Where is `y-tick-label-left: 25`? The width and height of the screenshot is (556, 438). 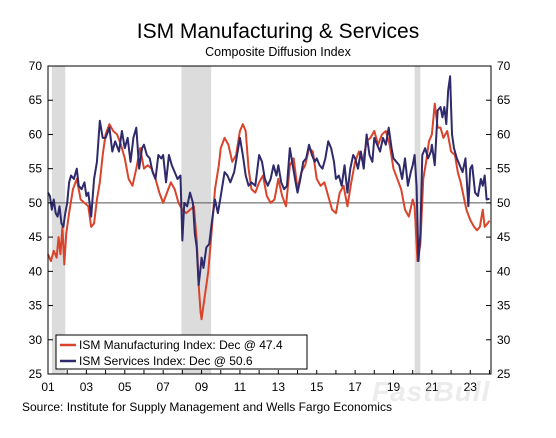
y-tick-label-left: 25 is located at coordinates (36, 374).